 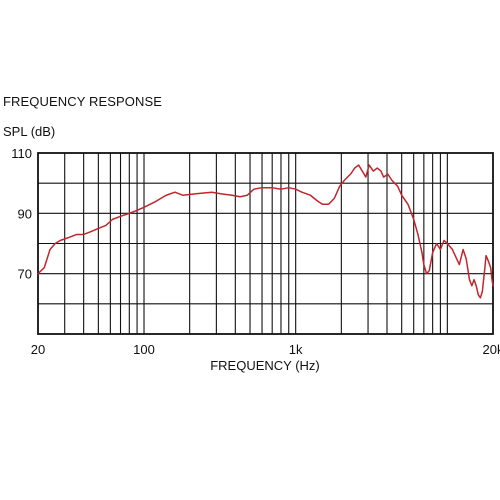 I want to click on x-tick-label: 100, so click(x=144, y=349).